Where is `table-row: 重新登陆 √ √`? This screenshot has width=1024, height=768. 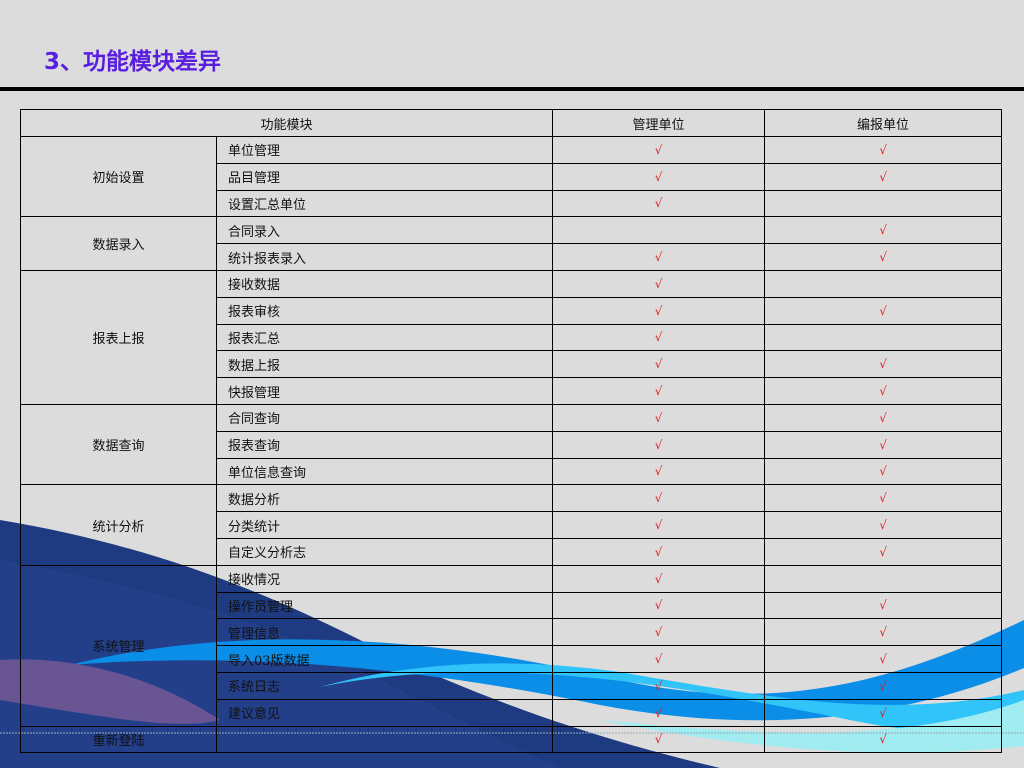 table-row: 重新登陆 √ √ is located at coordinates (511, 739).